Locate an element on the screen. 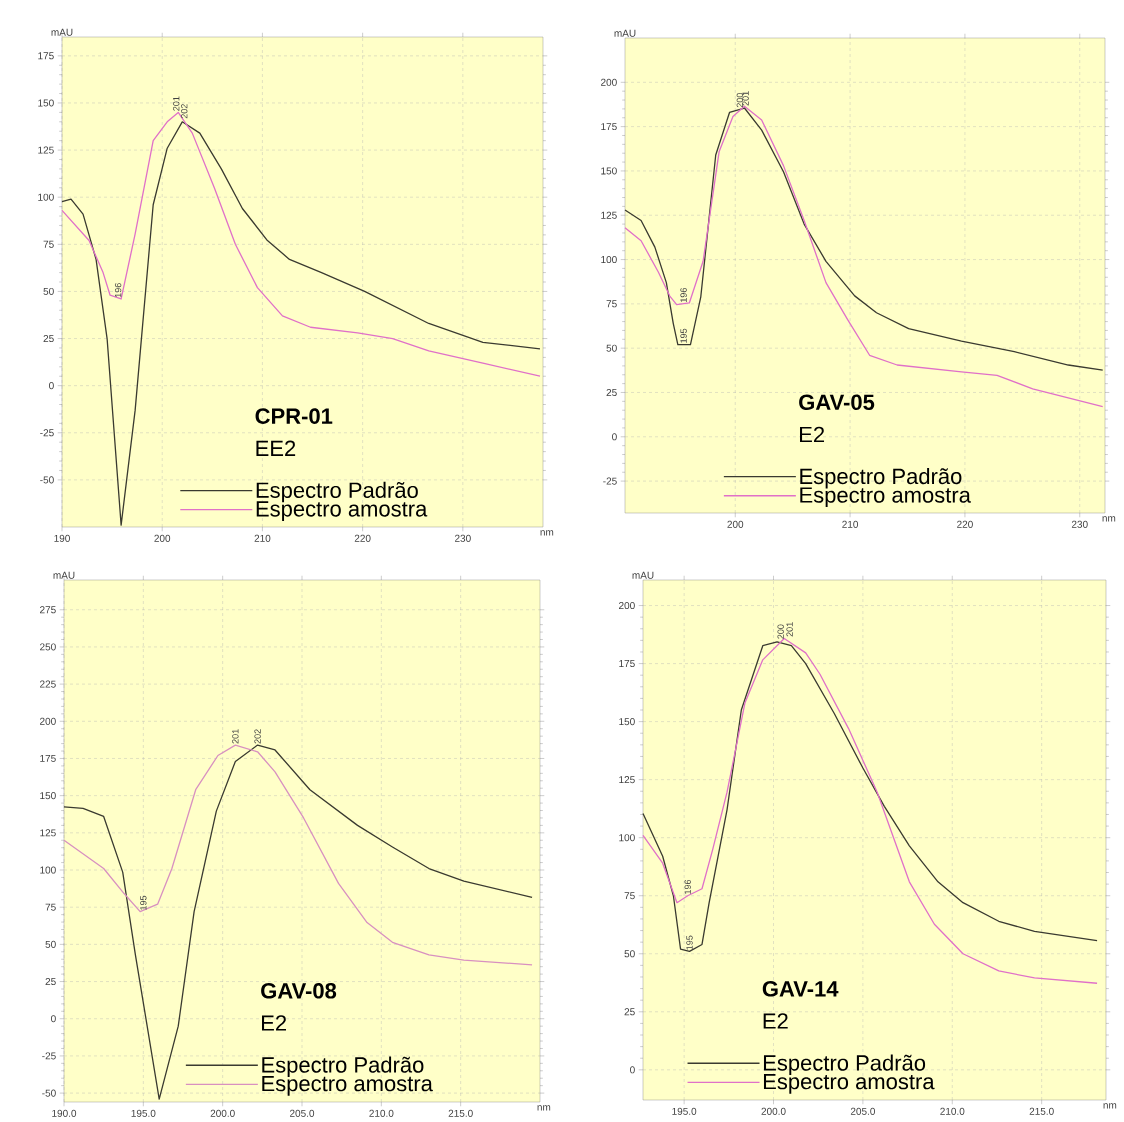 The image size is (1124, 1122). text: CPR-01 is located at coordinates (294, 416).